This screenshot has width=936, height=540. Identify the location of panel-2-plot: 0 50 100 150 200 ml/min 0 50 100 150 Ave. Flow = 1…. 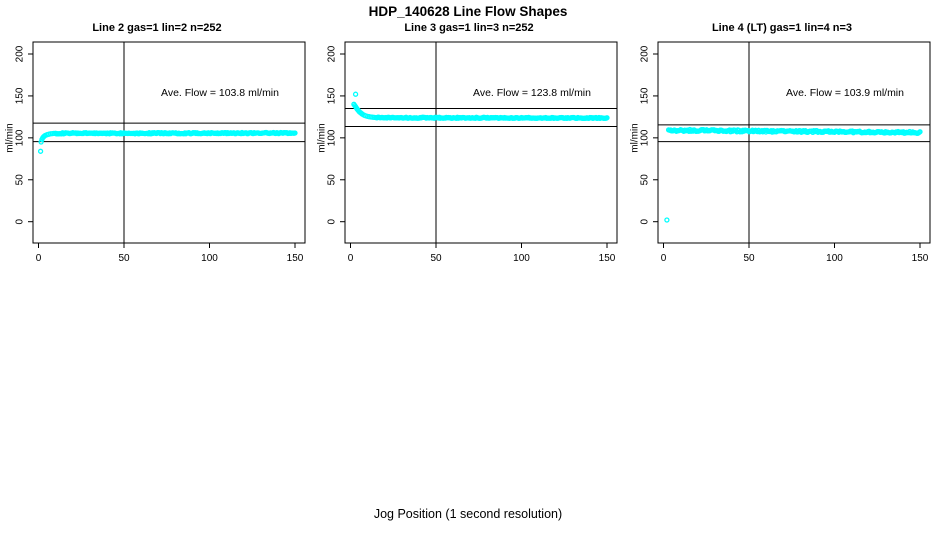
(467, 152).